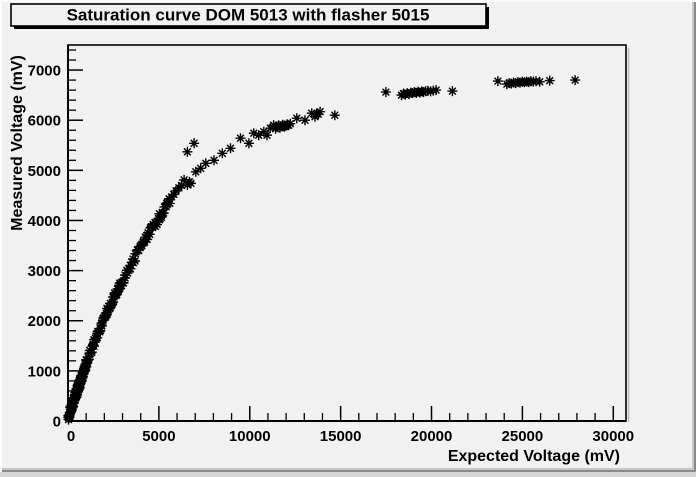 Image resolution: width=696 pixels, height=477 pixels. I want to click on y-tick-label: 2000, so click(44, 321).